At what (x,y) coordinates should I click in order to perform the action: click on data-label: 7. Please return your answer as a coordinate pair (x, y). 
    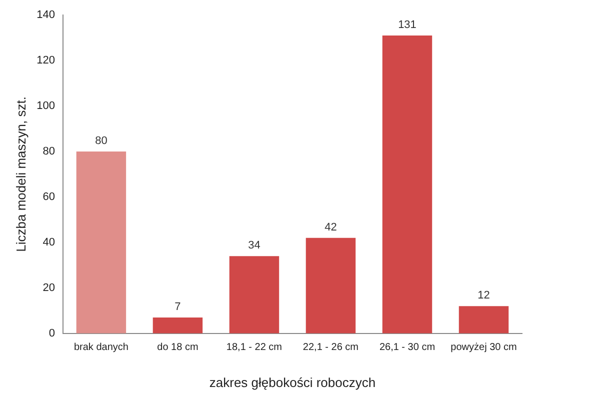
    Looking at the image, I should click on (177, 307).